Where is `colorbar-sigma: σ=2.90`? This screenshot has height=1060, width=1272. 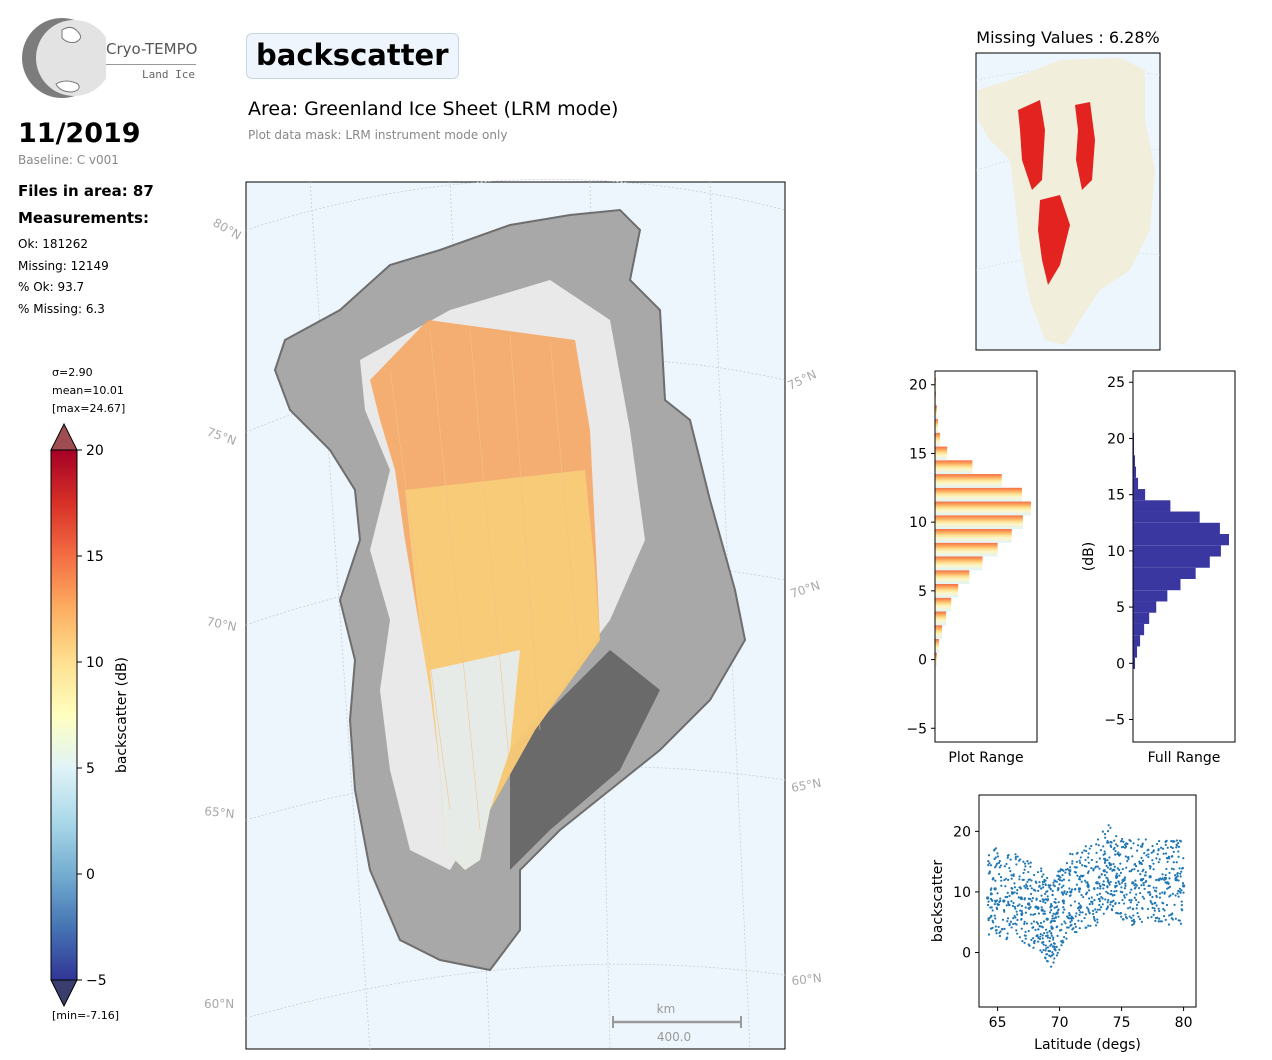 colorbar-sigma: σ=2.90 is located at coordinates (72, 372).